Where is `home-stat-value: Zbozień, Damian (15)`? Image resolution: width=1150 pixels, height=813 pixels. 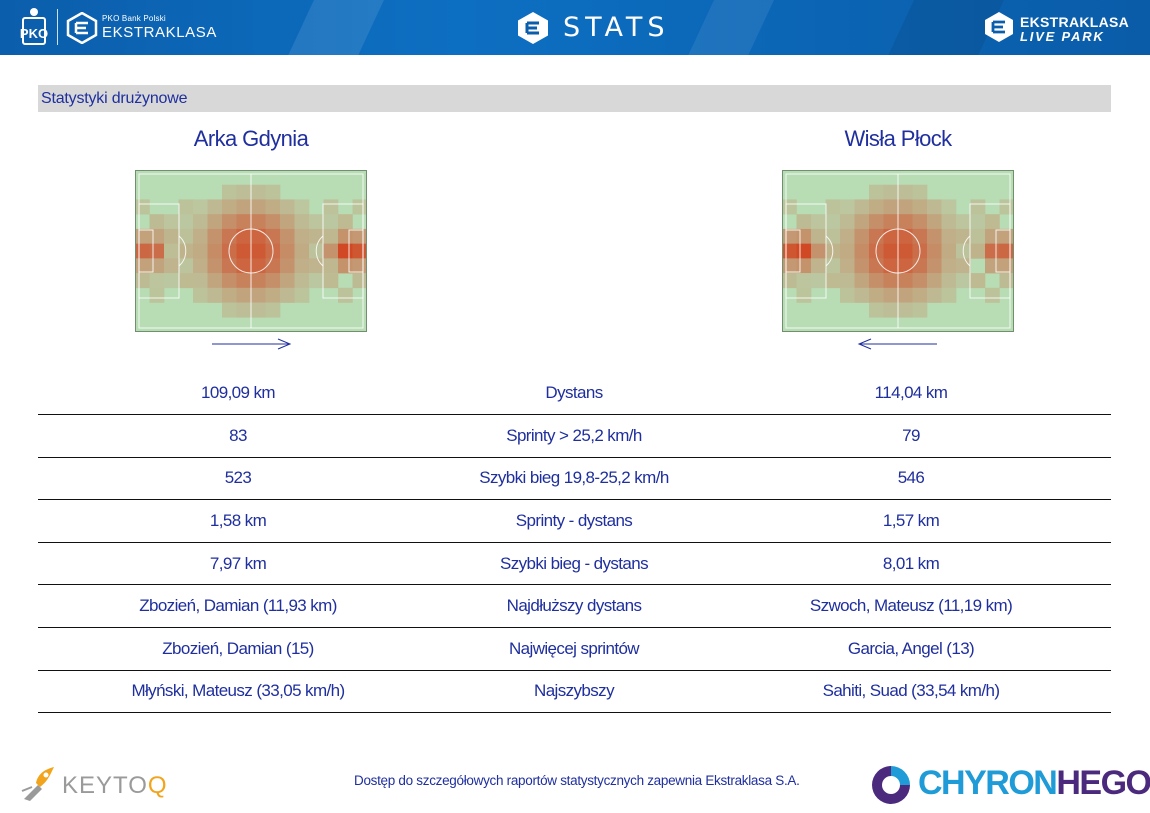
home-stat-value: Zbozień, Damian (15) is located at coordinates (238, 648).